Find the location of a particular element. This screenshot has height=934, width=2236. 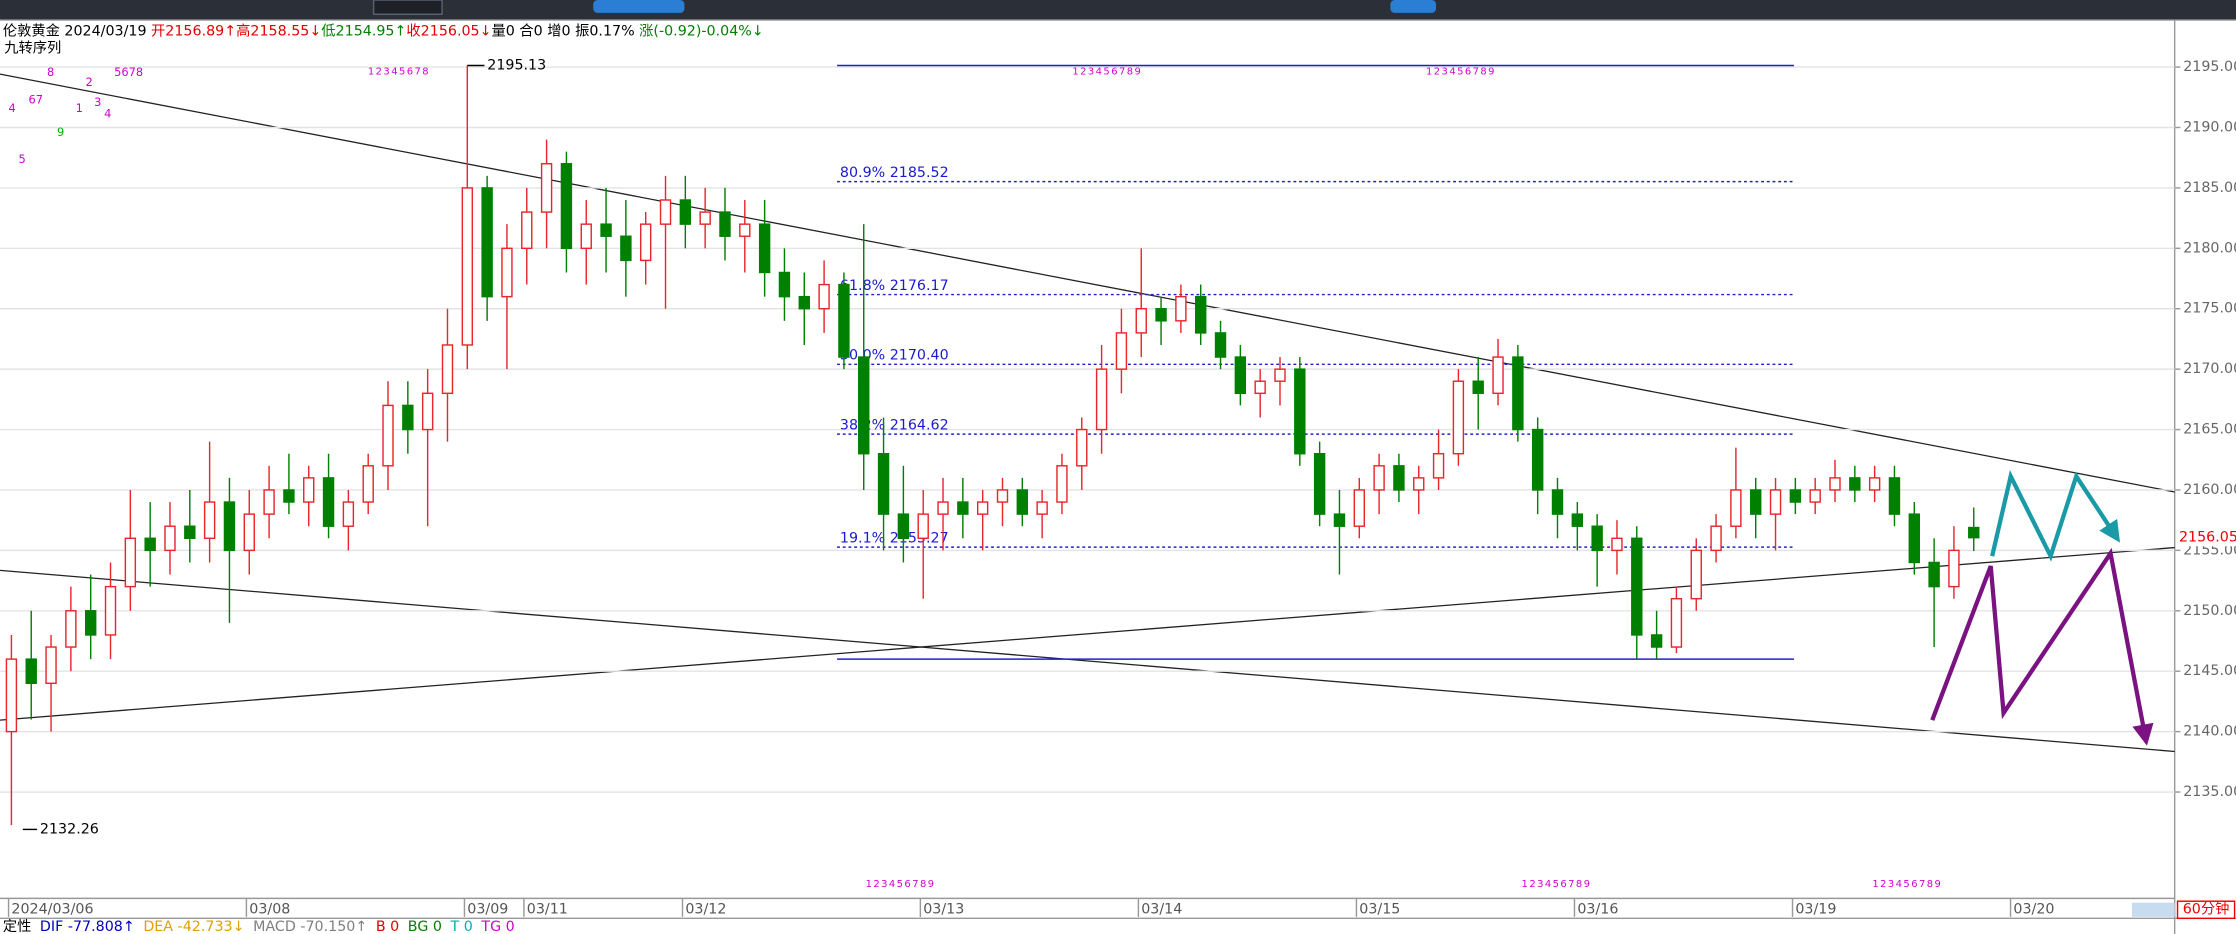

fib-label: 38.2% 2164.62 is located at coordinates (894, 426).